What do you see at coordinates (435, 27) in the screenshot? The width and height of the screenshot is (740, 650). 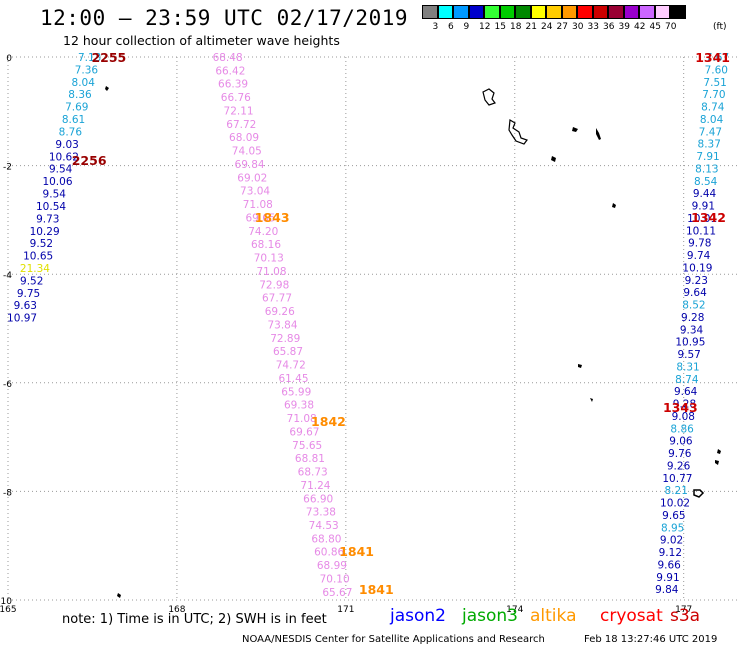 I see `legend-label: 3` at bounding box center [435, 27].